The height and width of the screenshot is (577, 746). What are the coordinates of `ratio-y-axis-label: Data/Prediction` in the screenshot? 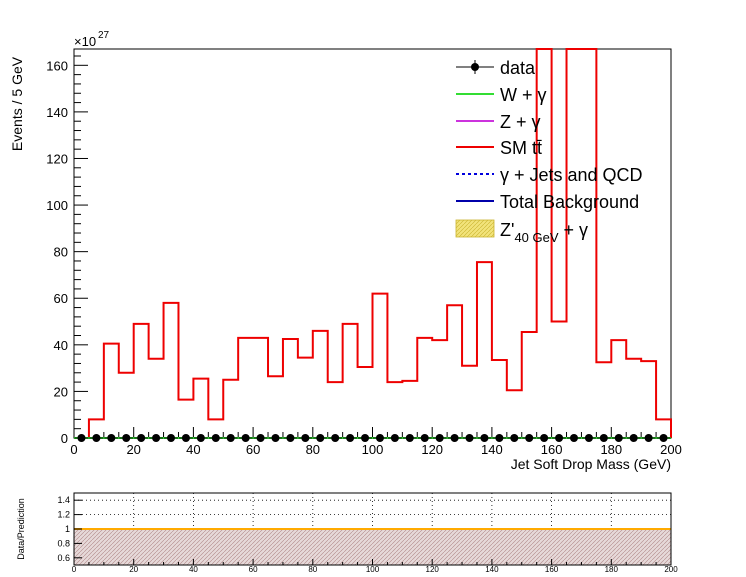 It's located at (21, 529).